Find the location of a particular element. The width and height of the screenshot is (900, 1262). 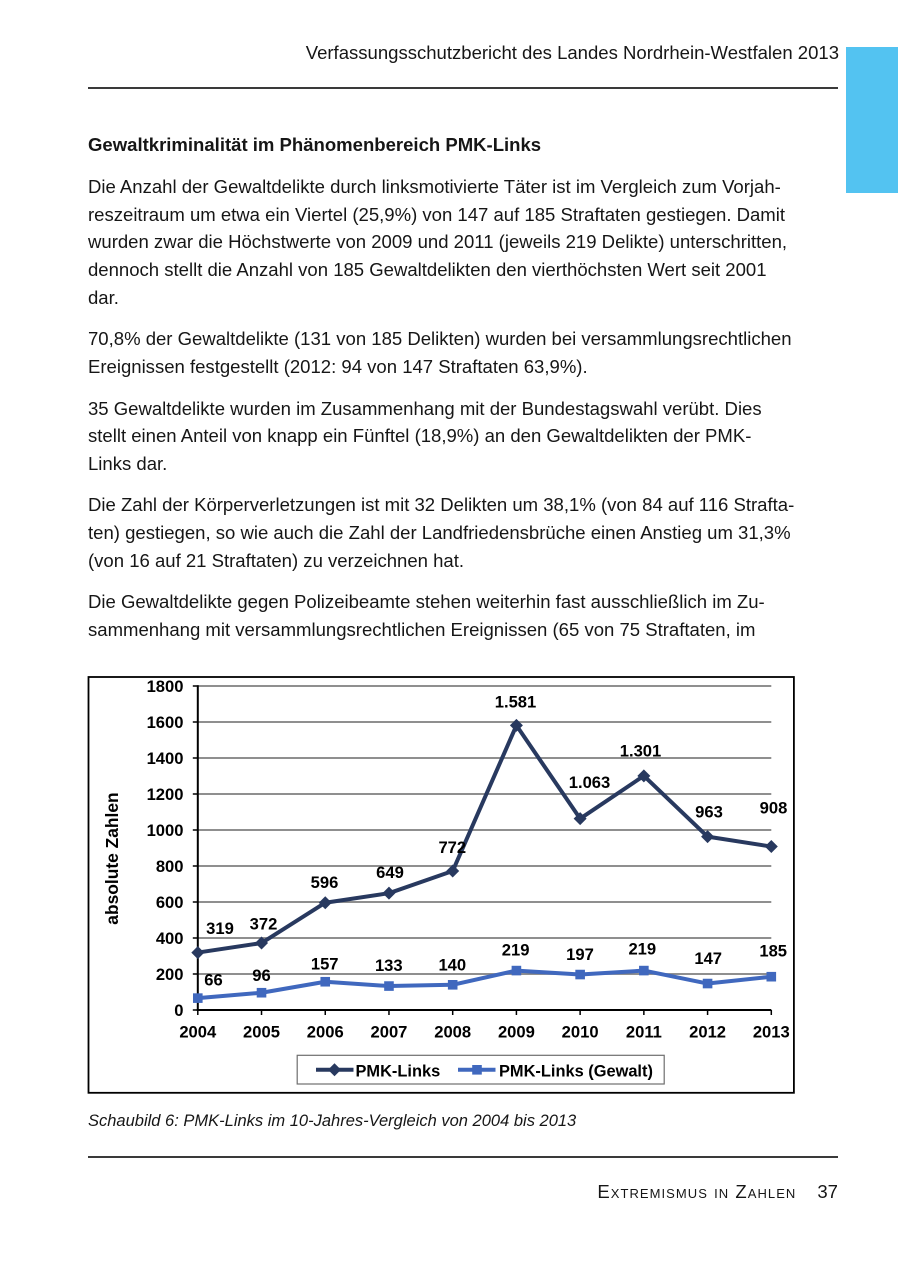

svg-text: 2009 is located at coordinates (516, 1032).